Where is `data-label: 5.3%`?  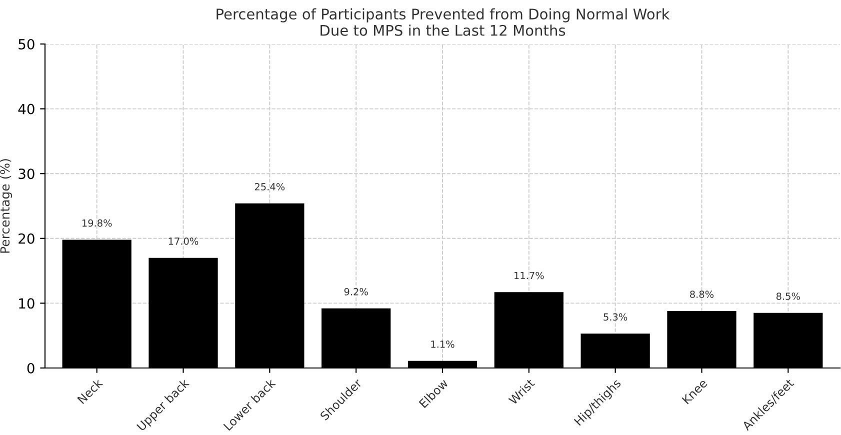
data-label: 5.3% is located at coordinates (616, 317).